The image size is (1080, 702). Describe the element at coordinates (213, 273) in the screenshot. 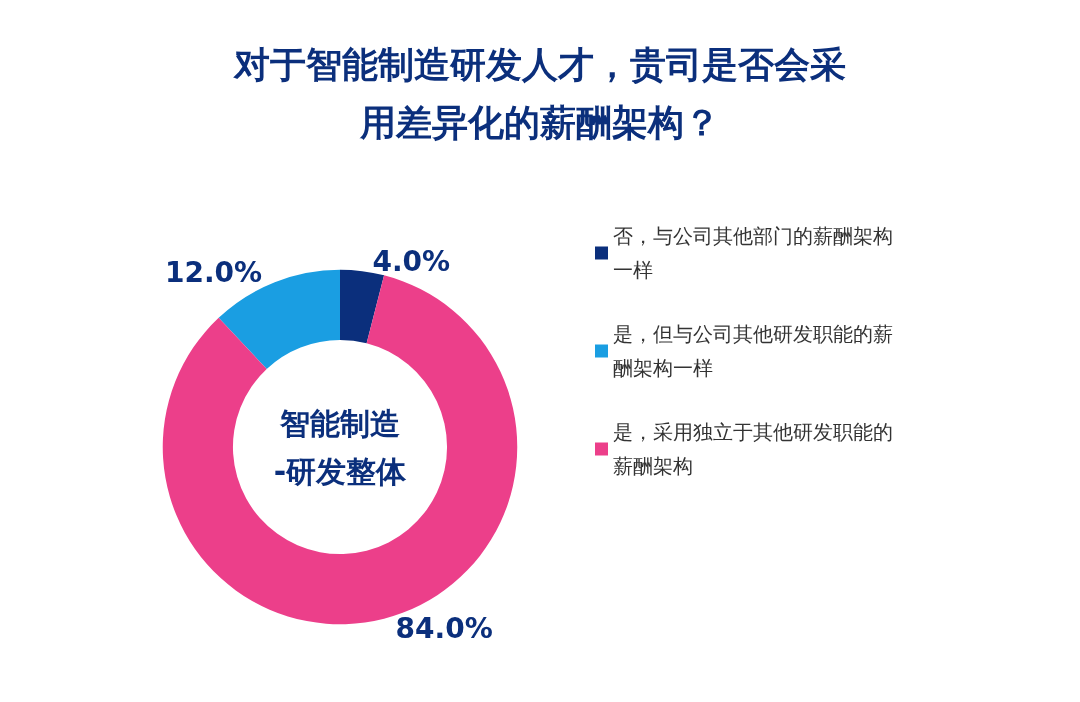

I see `data-label: 12.0%` at that location.